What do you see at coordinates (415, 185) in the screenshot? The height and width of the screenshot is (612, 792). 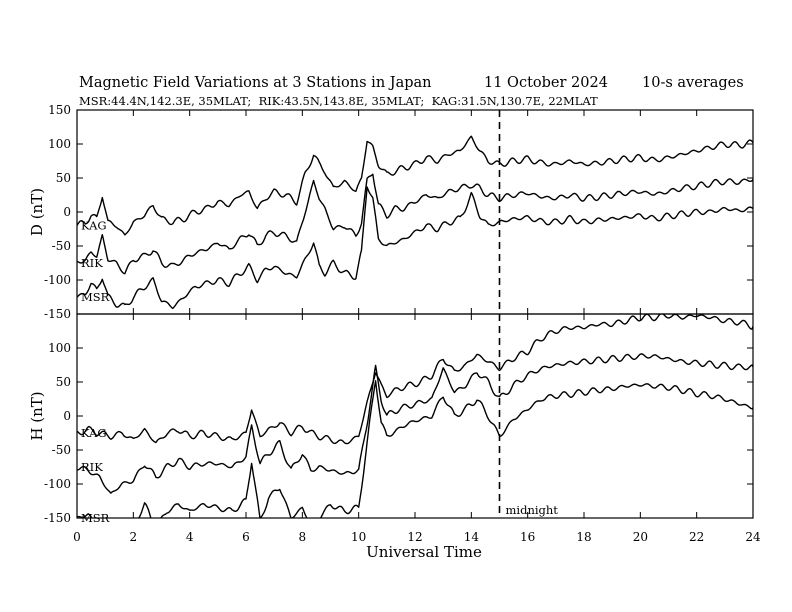 I see `d-series-kag` at bounding box center [415, 185].